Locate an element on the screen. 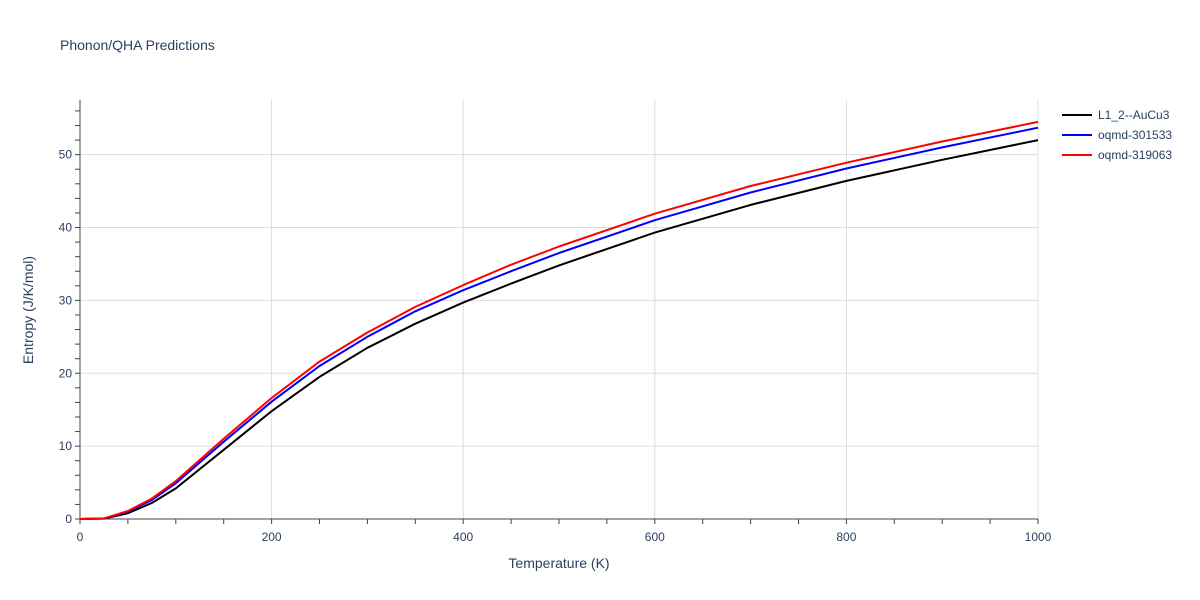 The width and height of the screenshot is (1200, 600). y-tick-label: 30 is located at coordinates (66, 300).